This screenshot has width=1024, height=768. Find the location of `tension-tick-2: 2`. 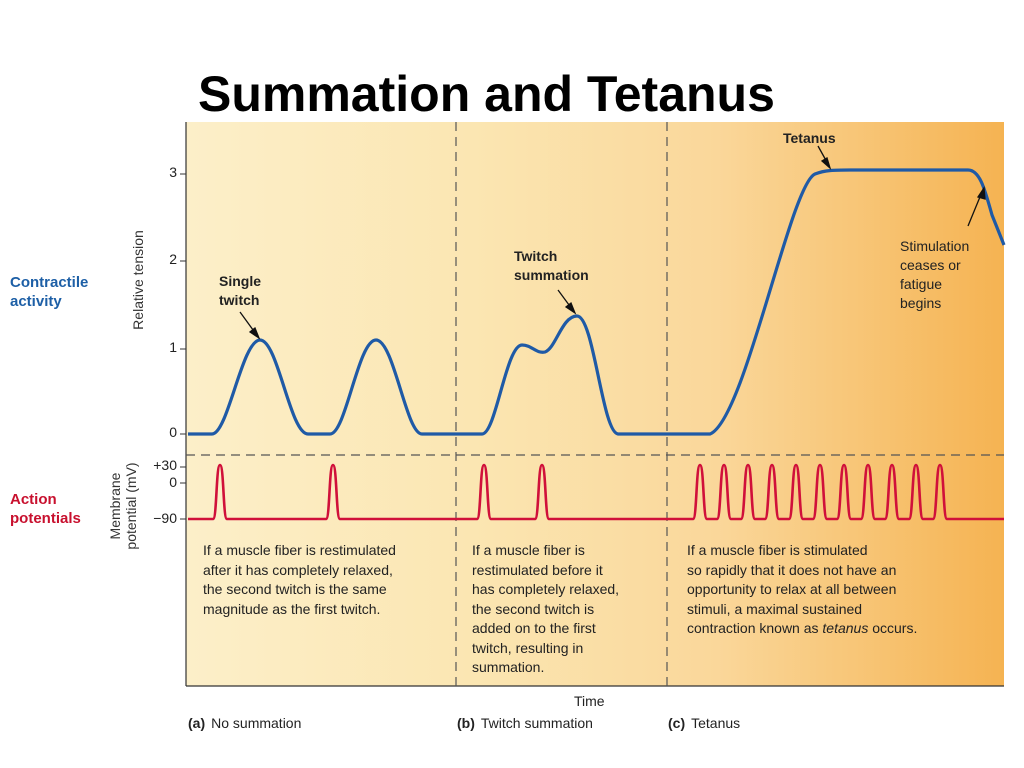

tension-tick-2: 2 is located at coordinates (173, 259).